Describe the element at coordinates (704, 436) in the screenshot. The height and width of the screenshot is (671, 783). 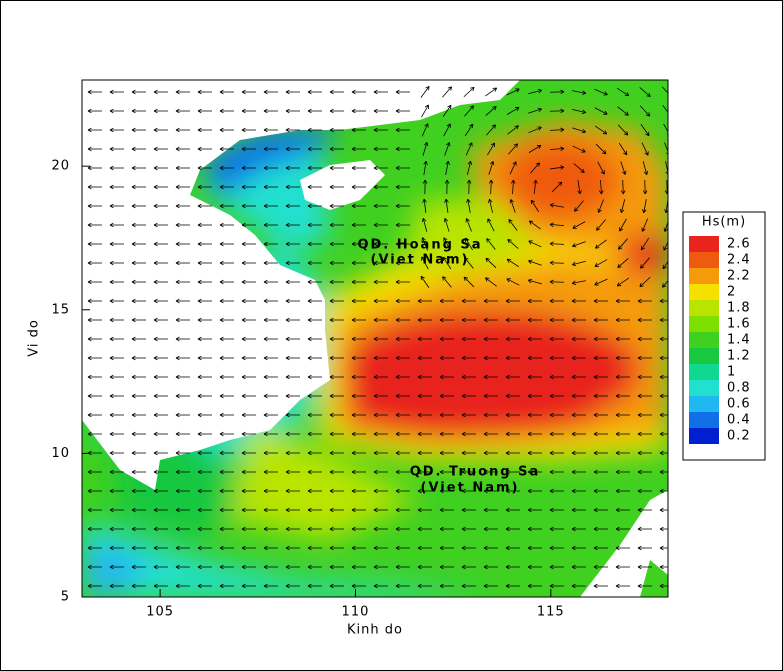
I see `colorbar-swatch` at that location.